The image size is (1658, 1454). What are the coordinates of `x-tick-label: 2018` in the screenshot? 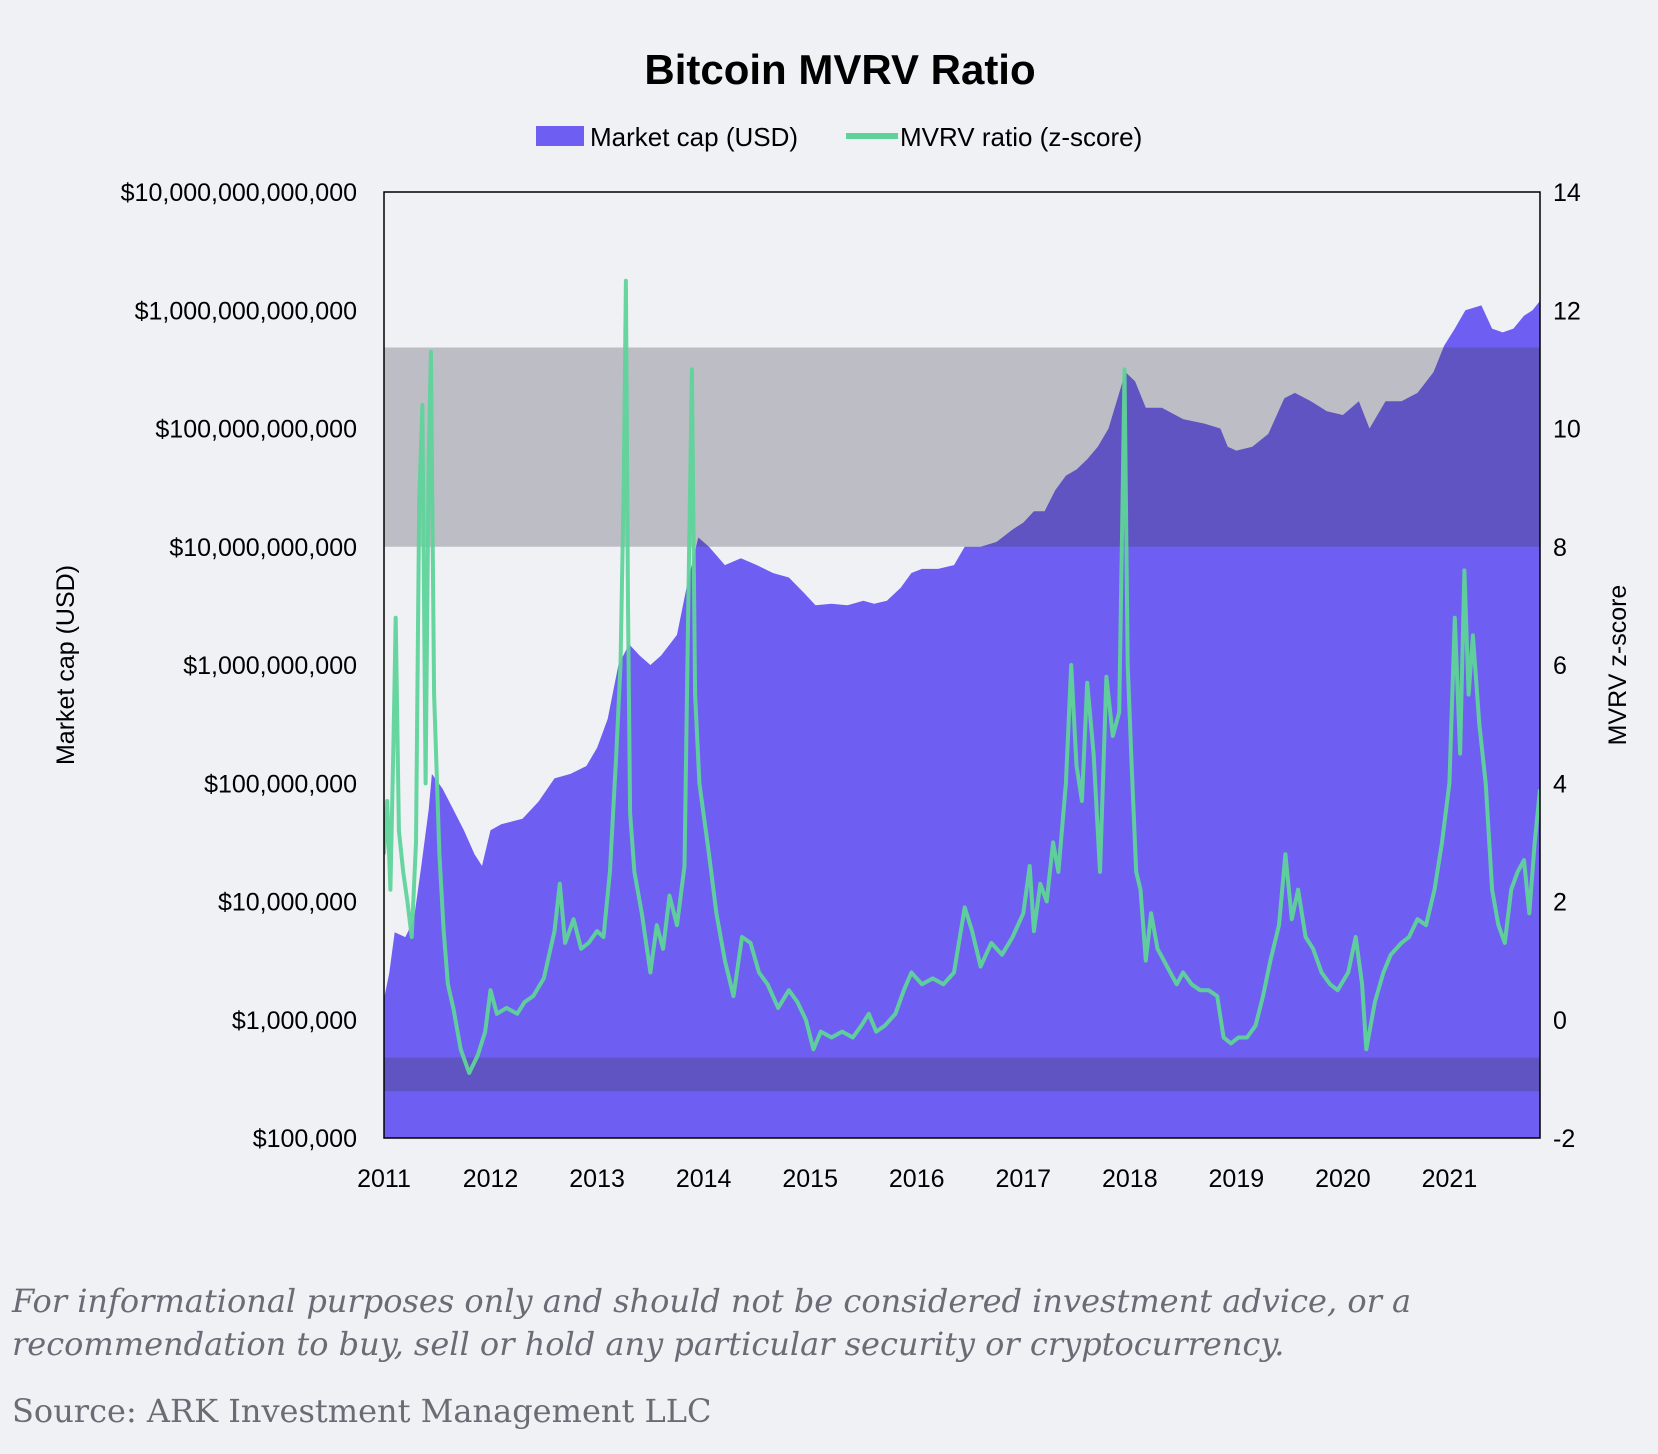 It's located at (1130, 1179).